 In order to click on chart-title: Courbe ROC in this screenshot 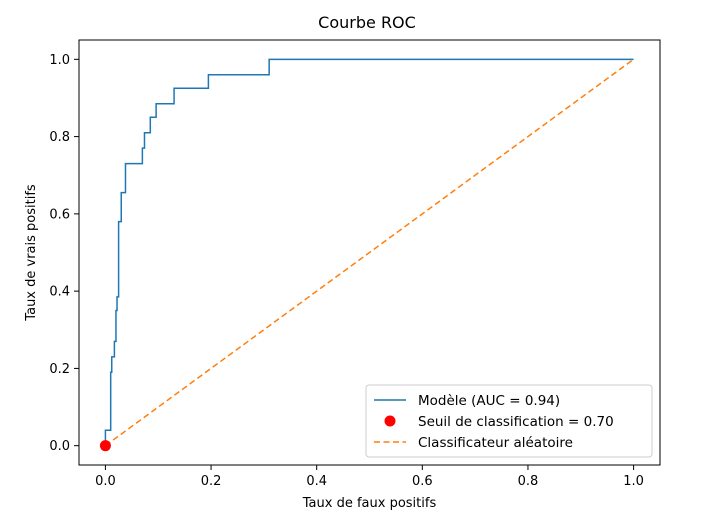, I will do `click(367, 22)`.